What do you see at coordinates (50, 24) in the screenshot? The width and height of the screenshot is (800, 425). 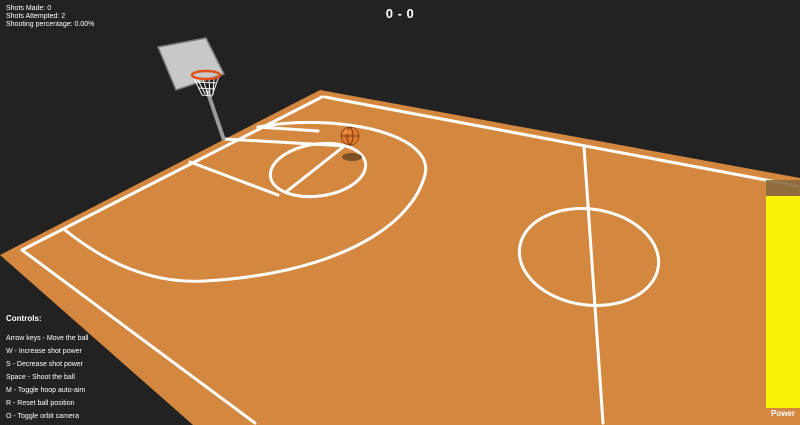 I see `shooting-percentage-text: Shooting percentage: 0.00%` at bounding box center [50, 24].